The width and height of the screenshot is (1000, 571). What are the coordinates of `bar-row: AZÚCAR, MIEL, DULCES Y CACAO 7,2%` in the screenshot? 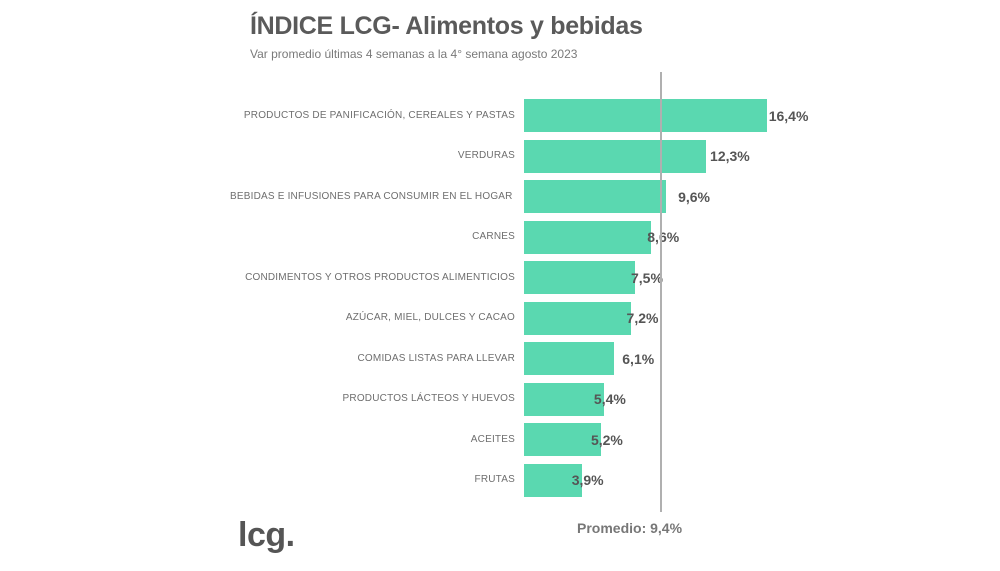 It's located at (500, 318).